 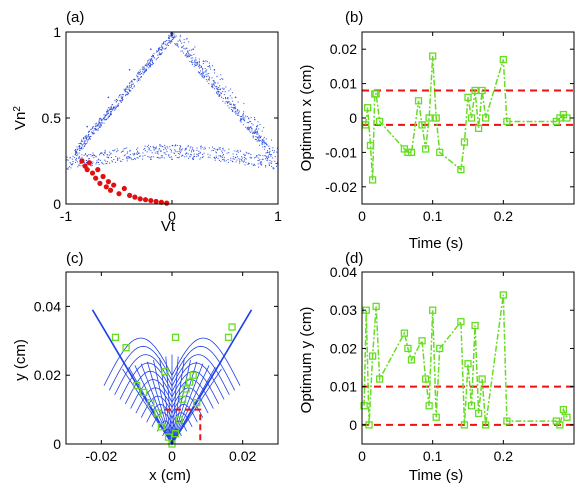 I want to click on panel-b-label: (b), so click(x=354, y=17).